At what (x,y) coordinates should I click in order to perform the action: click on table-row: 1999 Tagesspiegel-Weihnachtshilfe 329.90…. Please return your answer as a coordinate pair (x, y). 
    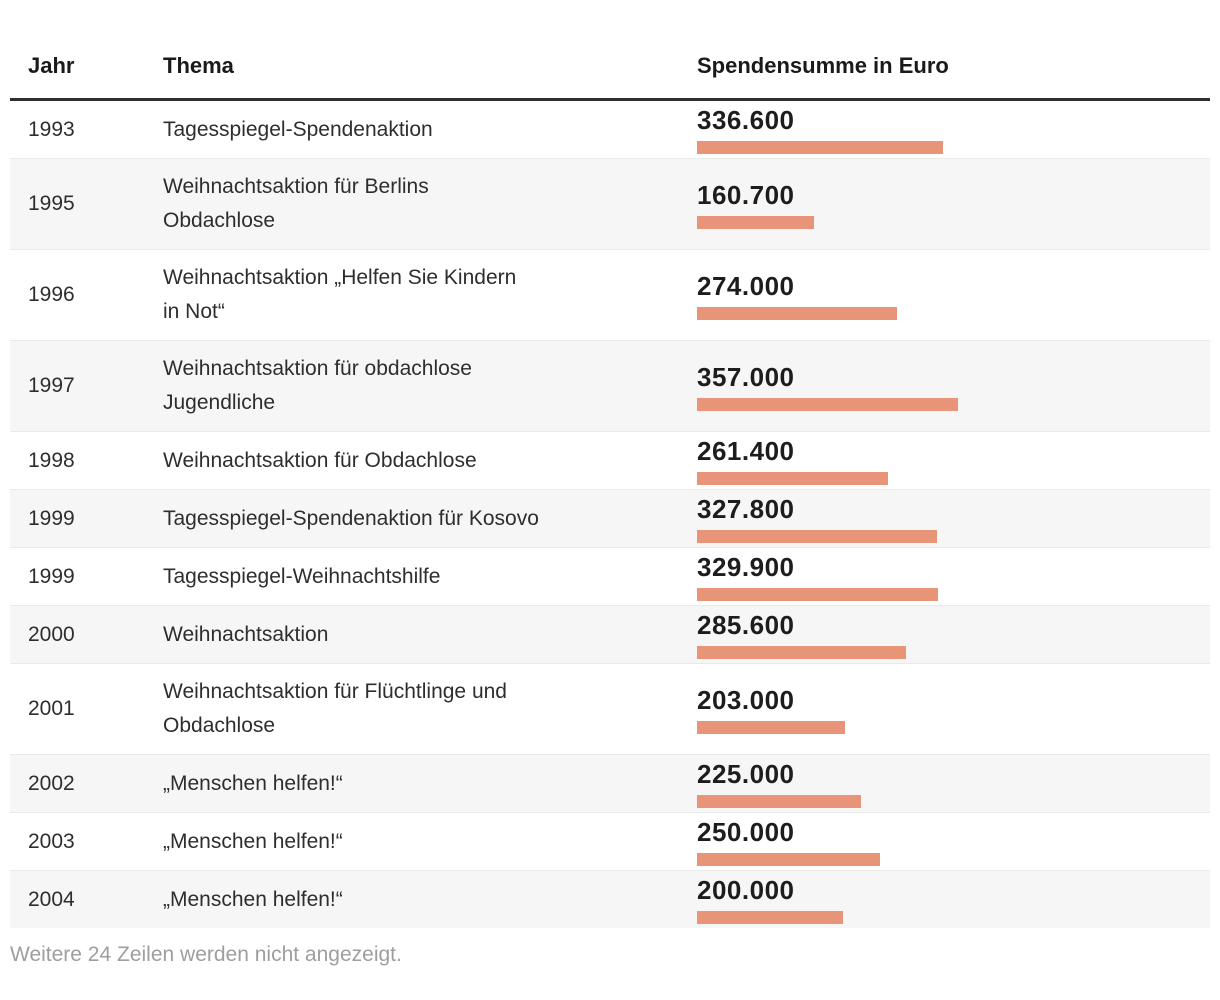
    Looking at the image, I should click on (610, 576).